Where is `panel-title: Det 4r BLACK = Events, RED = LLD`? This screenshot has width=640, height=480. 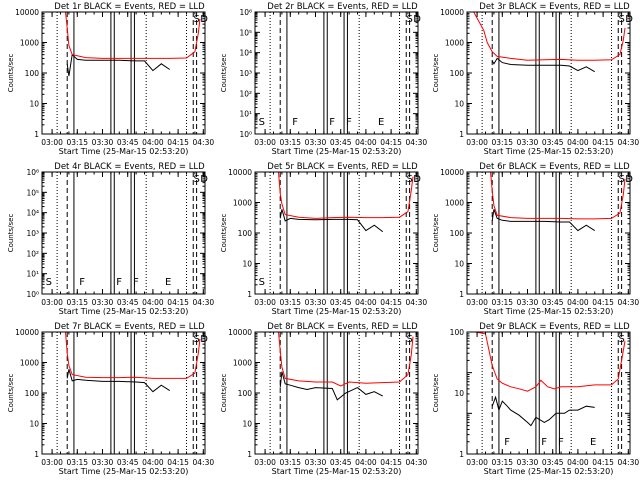 panel-title: Det 4r BLACK = Events, RED = LLD is located at coordinates (129, 167).